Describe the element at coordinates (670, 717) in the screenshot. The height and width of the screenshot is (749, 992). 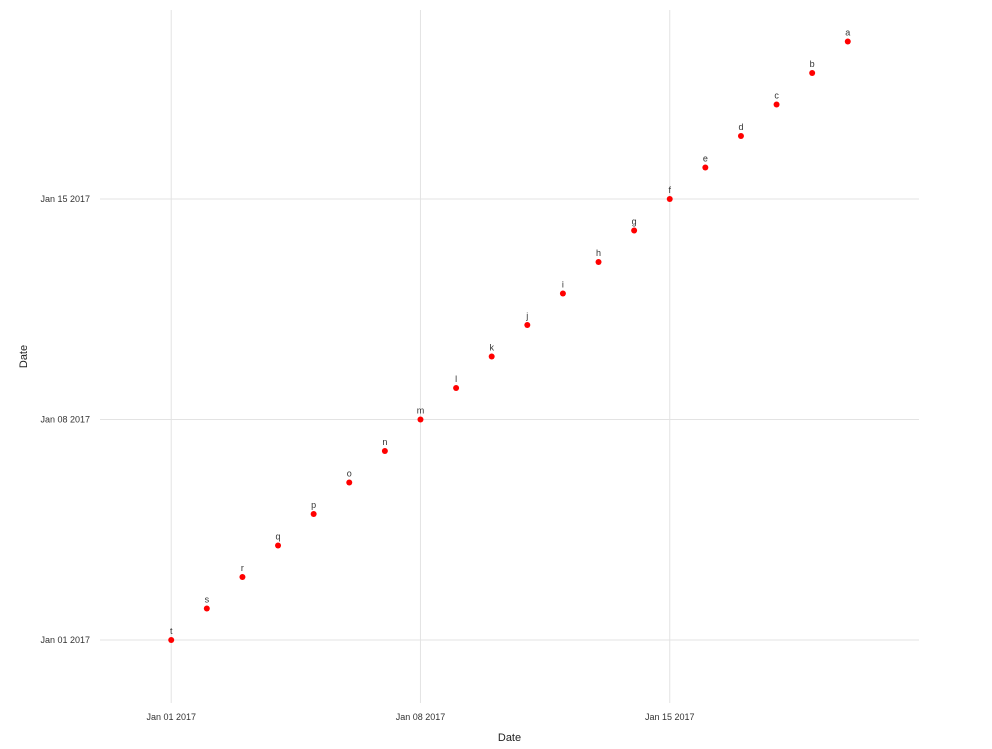
I see `x-tick-label: Jan 15 2017` at that location.